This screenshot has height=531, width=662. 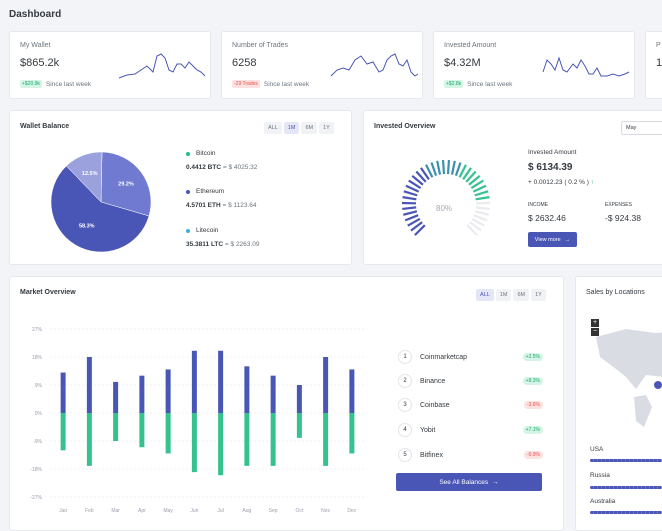 I want to click on bitcoin-dot-icon, so click(x=188, y=153).